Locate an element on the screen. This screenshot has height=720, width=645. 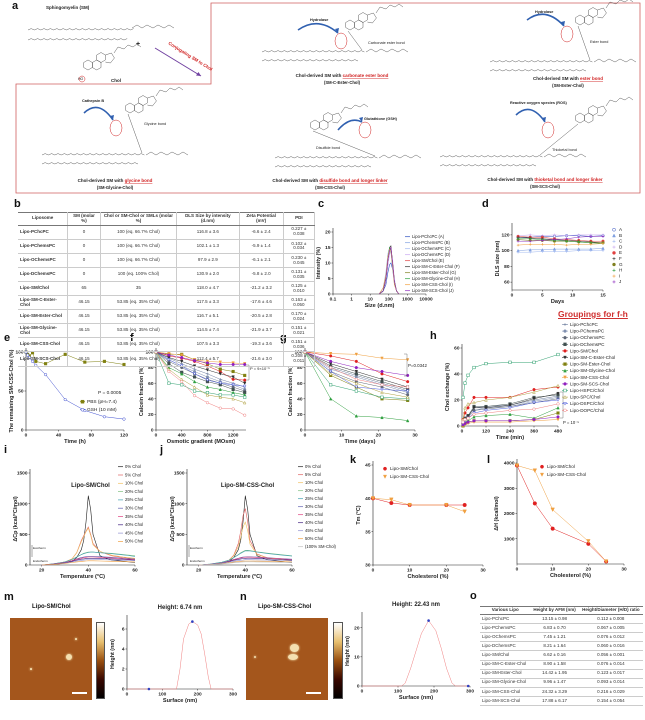
bond-label: Ester bond is located at coordinates (599, 42).